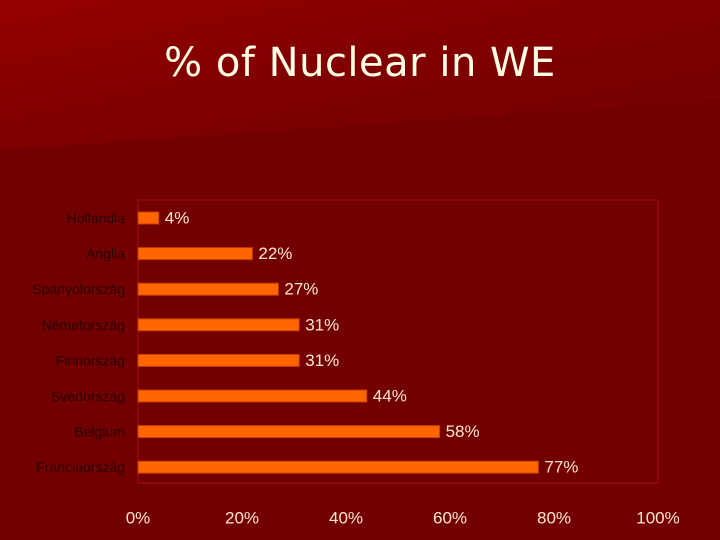 Image resolution: width=720 pixels, height=540 pixels. What do you see at coordinates (554, 518) in the screenshot?
I see `x-tick-label: 80%` at bounding box center [554, 518].